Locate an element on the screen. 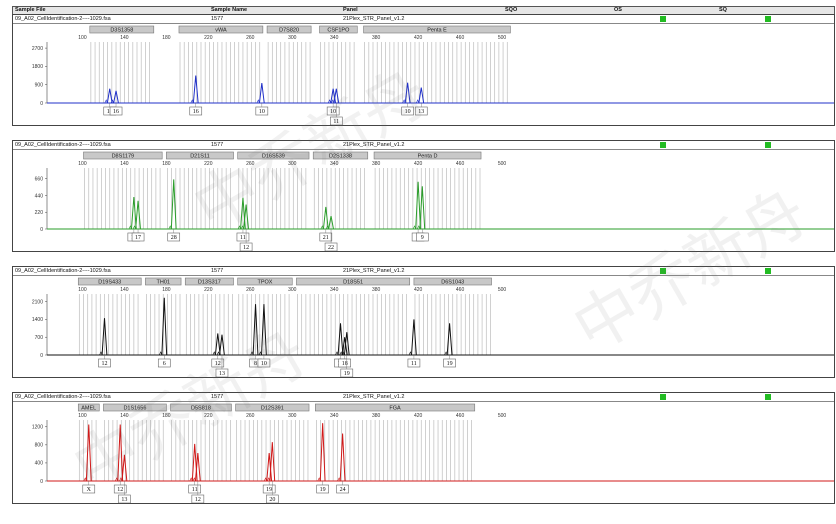 The width and height of the screenshot is (836, 524). marker-bin-d16s539: D16S539 is located at coordinates (273, 155).